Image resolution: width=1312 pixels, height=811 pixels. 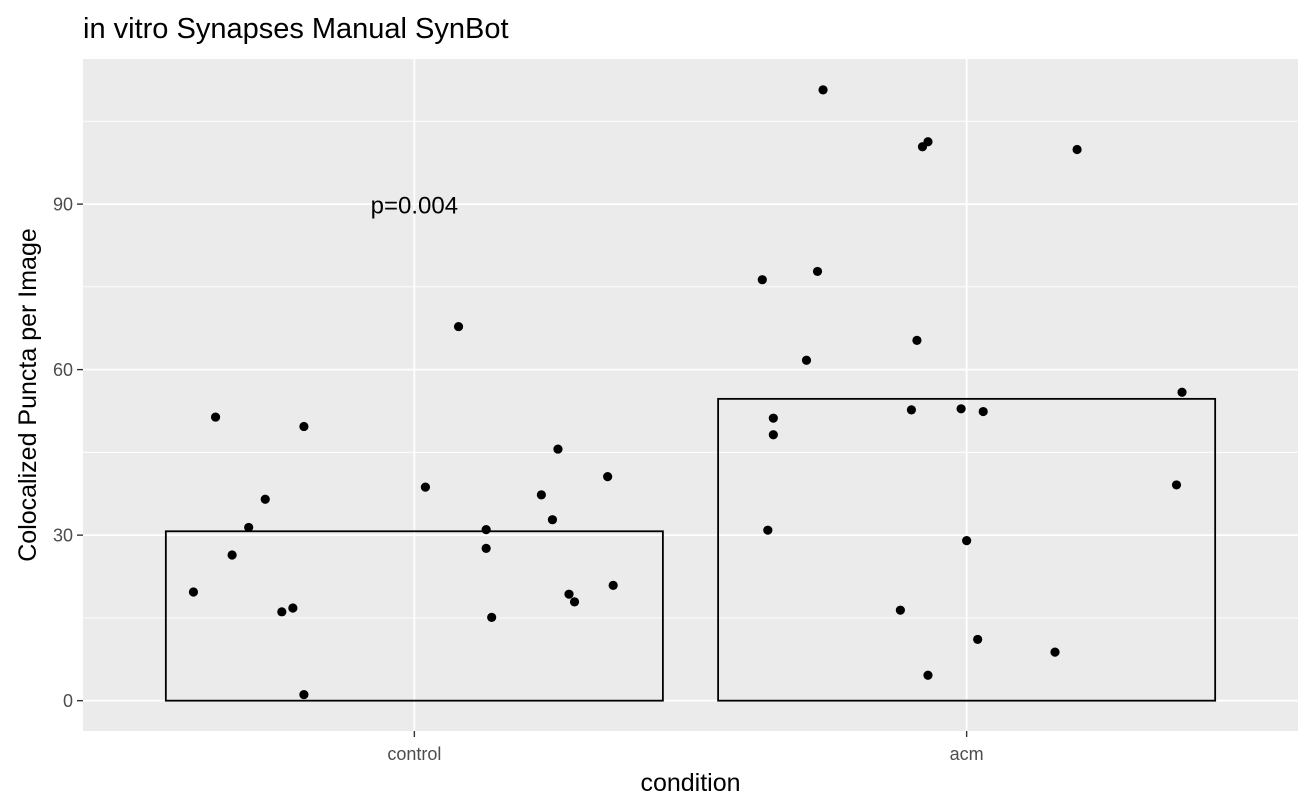 I want to click on x-tick-label: acm, so click(x=967, y=754).